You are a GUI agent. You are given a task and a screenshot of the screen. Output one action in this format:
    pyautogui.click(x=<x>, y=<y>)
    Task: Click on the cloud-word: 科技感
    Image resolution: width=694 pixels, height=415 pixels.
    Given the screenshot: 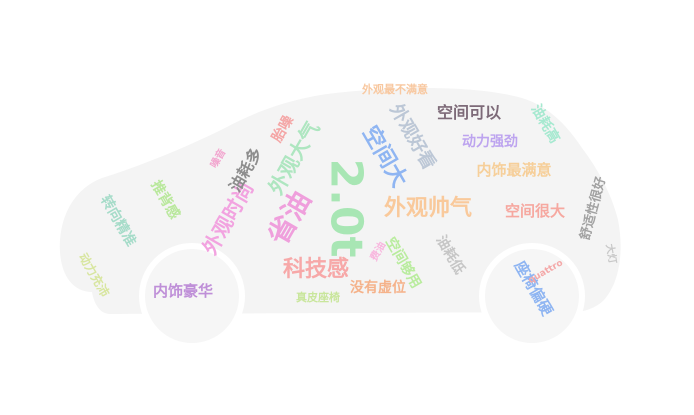 What is the action you would take?
    pyautogui.click(x=316, y=269)
    